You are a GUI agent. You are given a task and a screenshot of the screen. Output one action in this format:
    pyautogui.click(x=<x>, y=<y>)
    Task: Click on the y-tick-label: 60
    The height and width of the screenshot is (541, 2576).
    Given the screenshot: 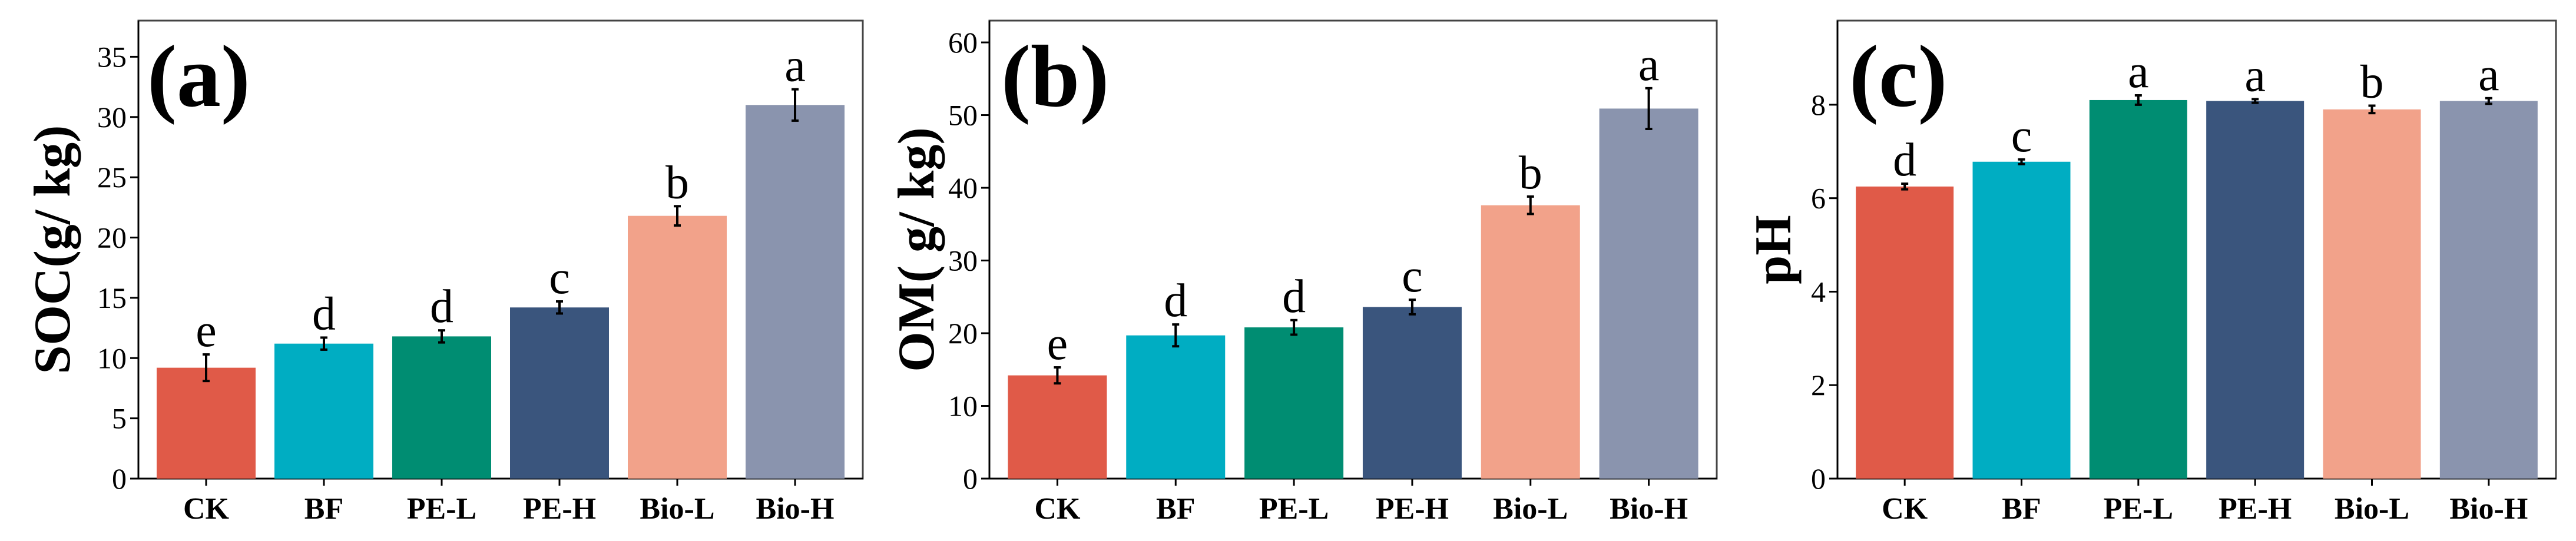 What is the action you would take?
    pyautogui.click(x=963, y=42)
    